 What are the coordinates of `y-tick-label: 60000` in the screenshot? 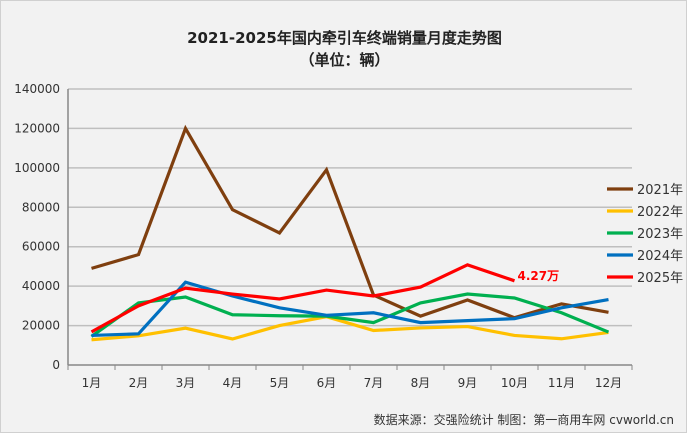 It's located at (41, 247).